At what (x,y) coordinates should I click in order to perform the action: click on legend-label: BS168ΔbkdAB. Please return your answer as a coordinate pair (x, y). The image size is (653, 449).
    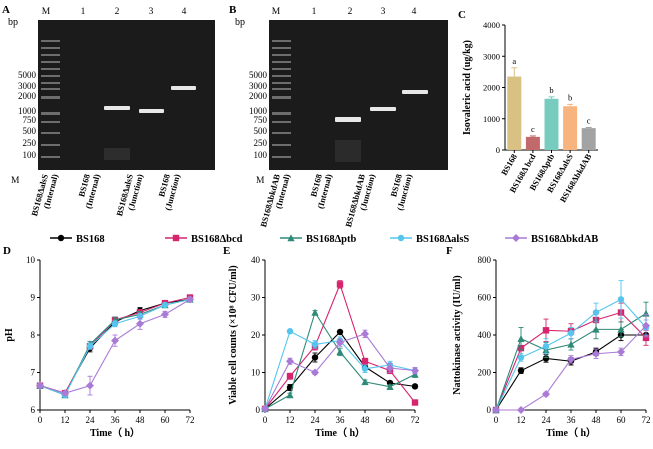
    Looking at the image, I should click on (564, 239).